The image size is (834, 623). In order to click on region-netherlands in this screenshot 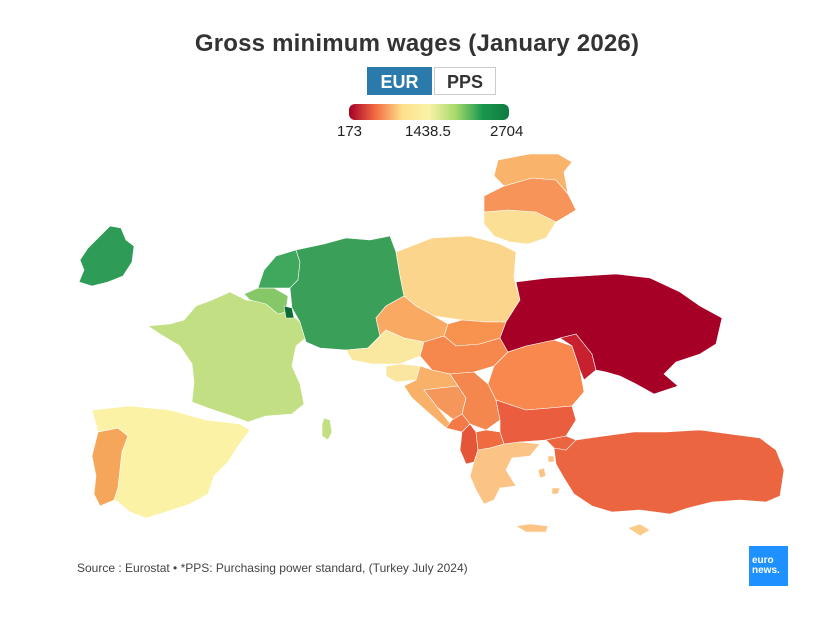, I will do `click(279, 269)`.